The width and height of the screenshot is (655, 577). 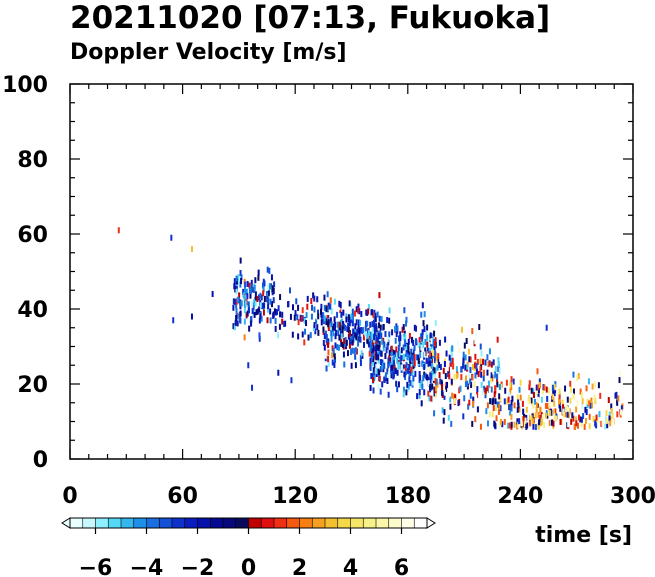 I want to click on y-tick-label: 80, so click(x=32, y=160).